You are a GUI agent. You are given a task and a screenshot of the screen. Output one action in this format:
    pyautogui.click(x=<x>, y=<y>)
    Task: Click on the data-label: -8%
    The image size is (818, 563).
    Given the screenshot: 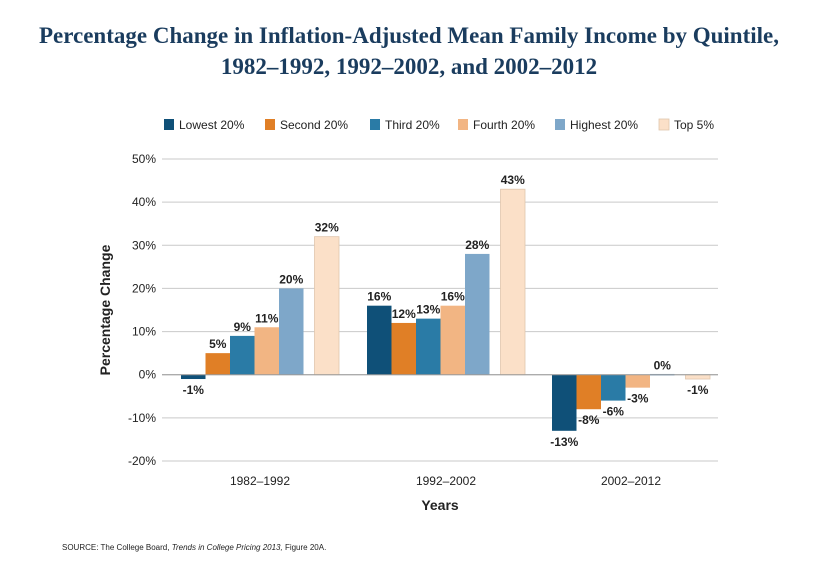 What is the action you would take?
    pyautogui.click(x=589, y=420)
    